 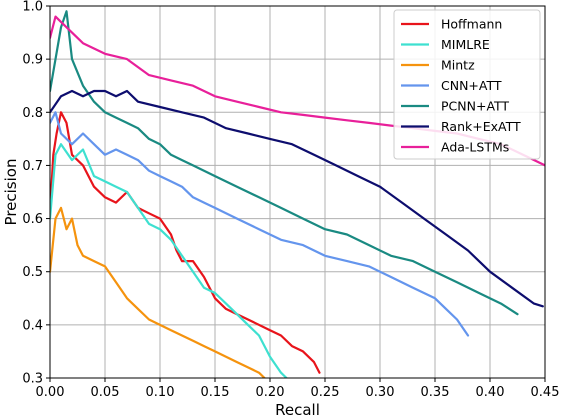 I want to click on y-tick-label: 1.0, so click(x=32, y=7).